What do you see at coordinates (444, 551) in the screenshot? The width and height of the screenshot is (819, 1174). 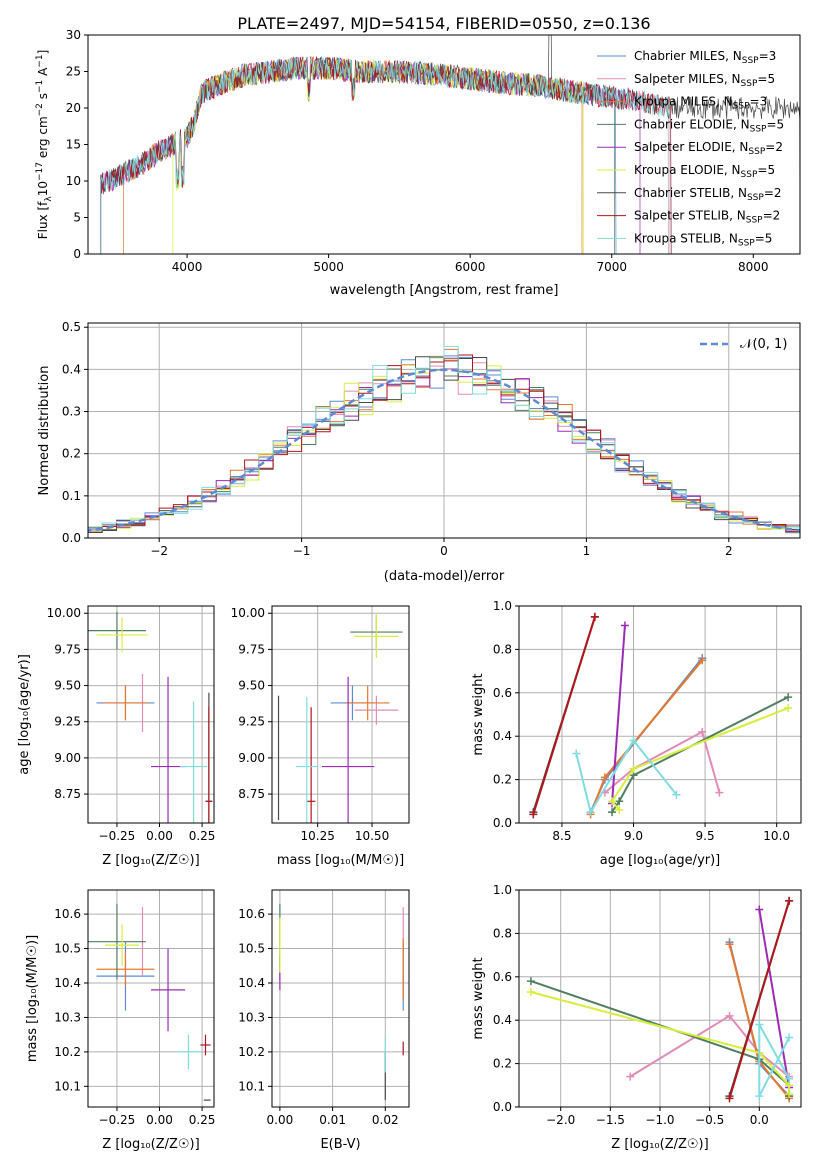 I see `x-tick-label: 0` at bounding box center [444, 551].